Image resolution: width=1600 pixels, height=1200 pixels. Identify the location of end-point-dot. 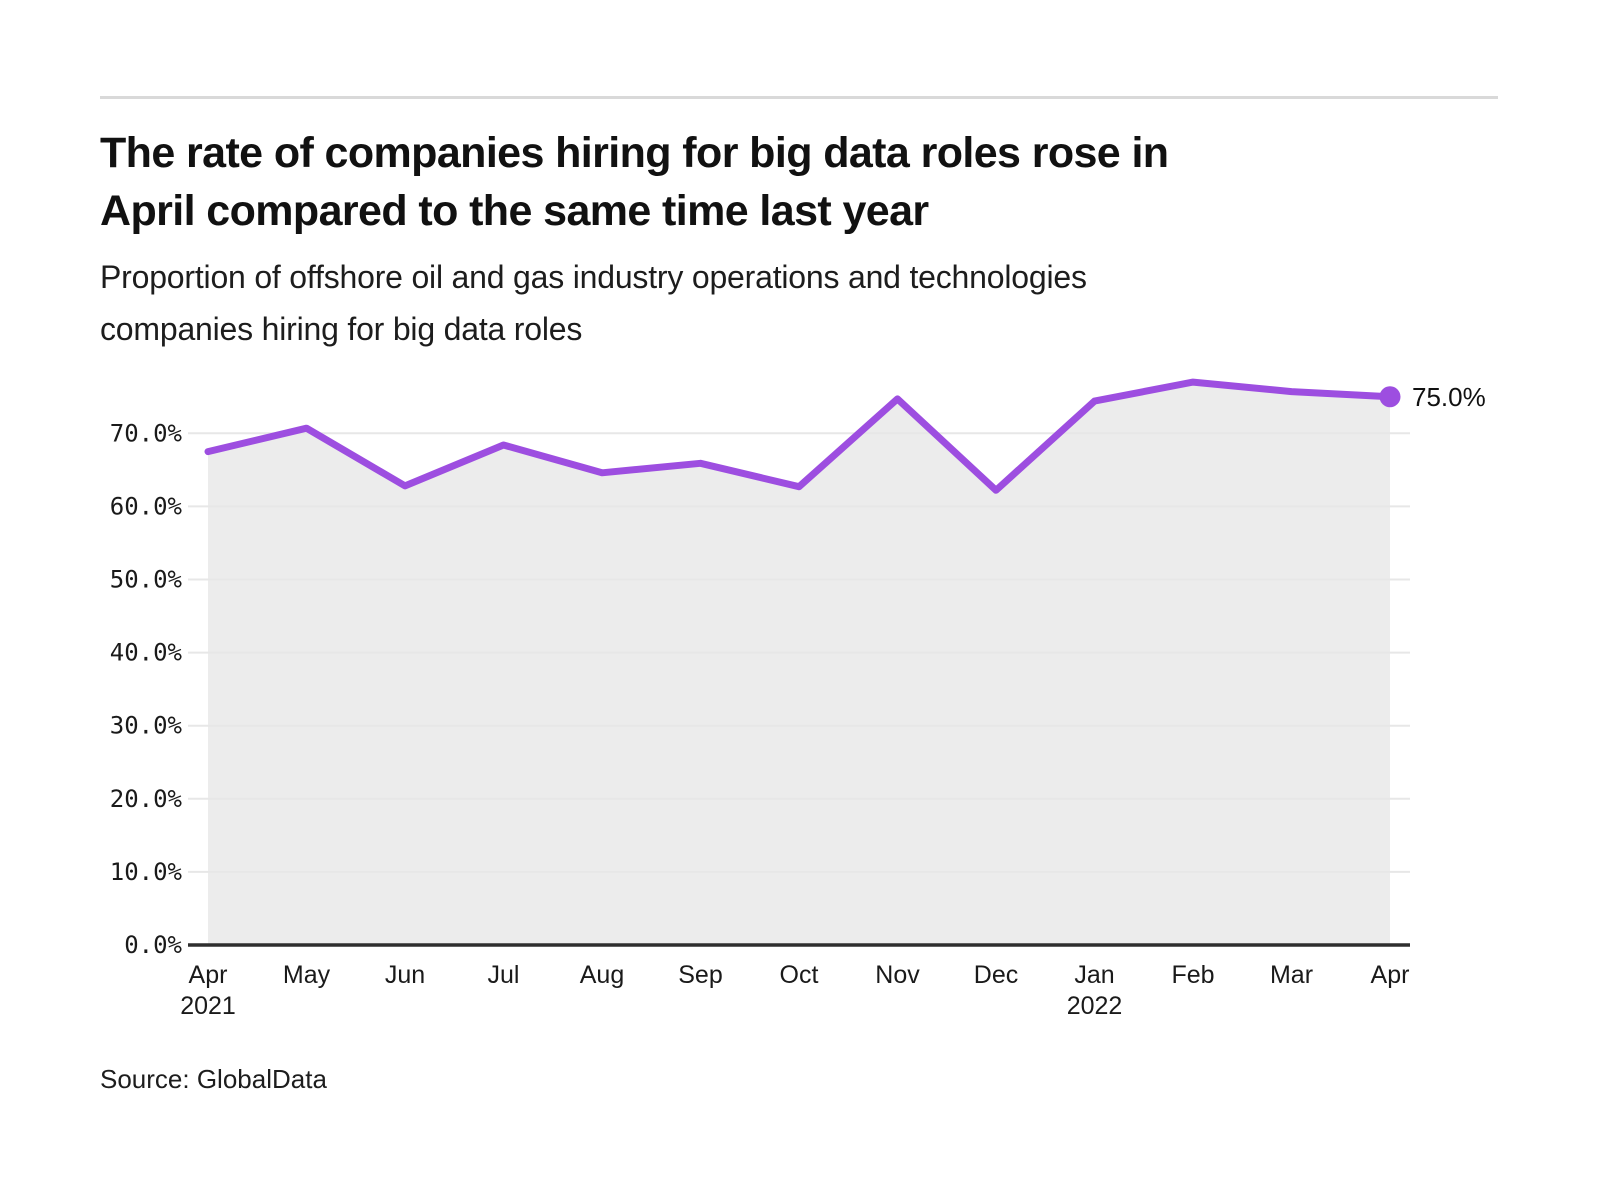
(1390, 397).